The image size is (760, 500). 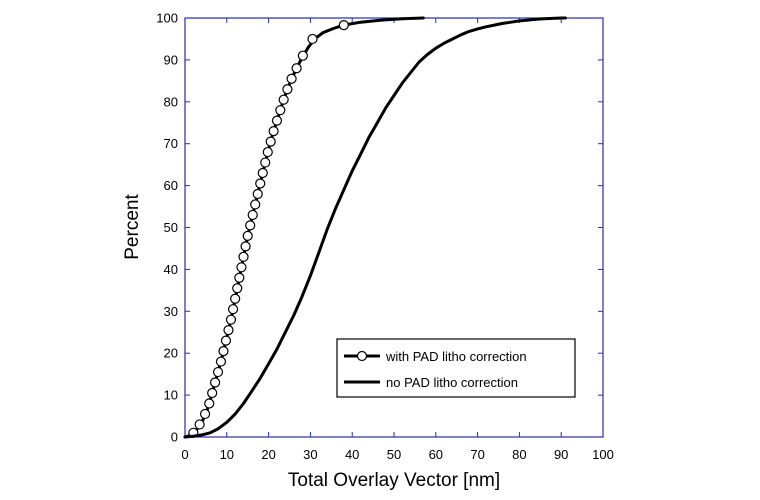 I want to click on x-tick-label: 90, so click(x=561, y=454).